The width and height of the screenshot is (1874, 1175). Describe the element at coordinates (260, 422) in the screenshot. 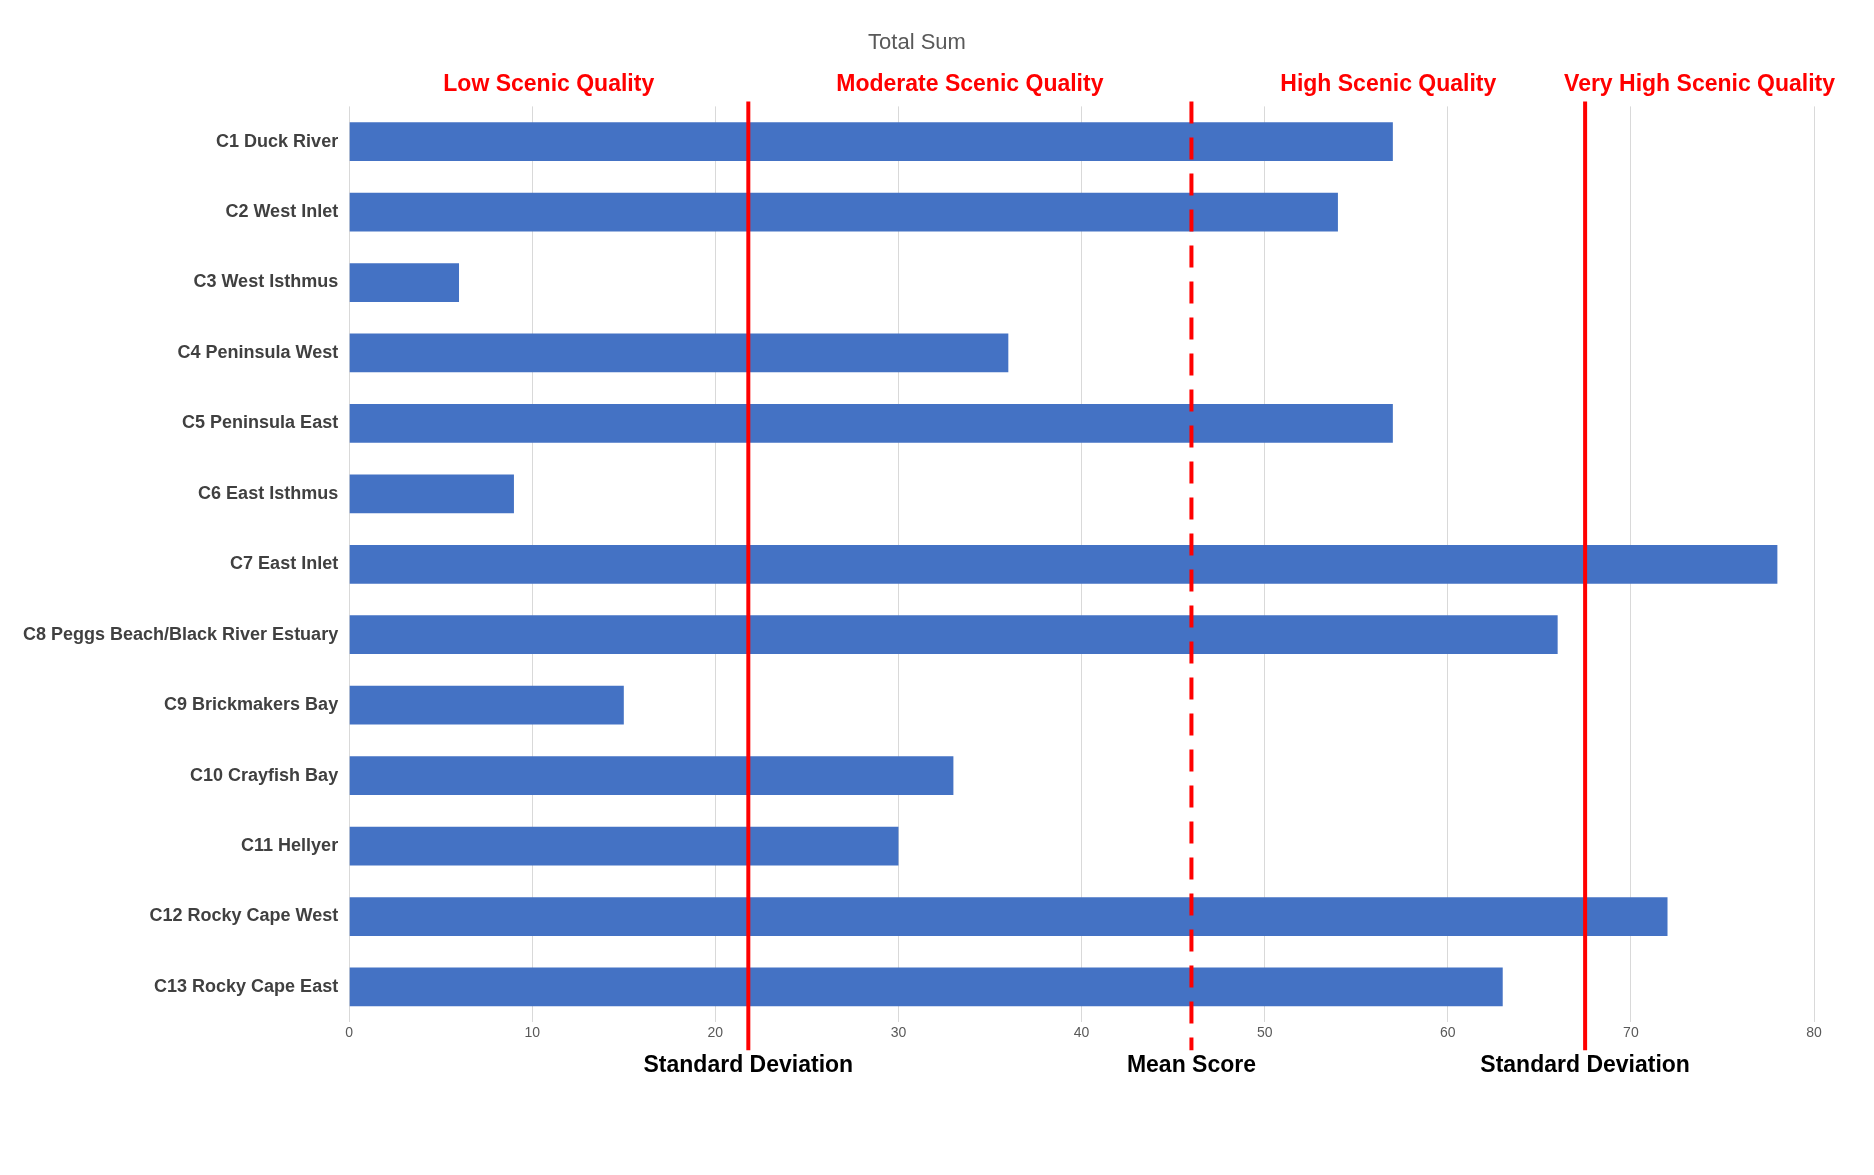

I see `y-tick-label: C5 Peninsula East` at that location.